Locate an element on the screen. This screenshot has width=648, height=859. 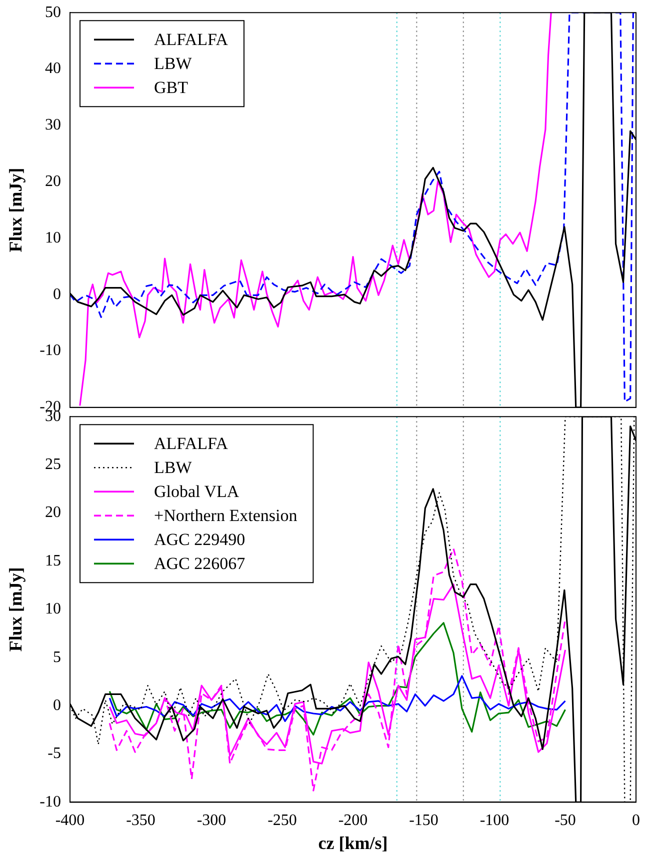
legend-label: Global VLA is located at coordinates (197, 492).